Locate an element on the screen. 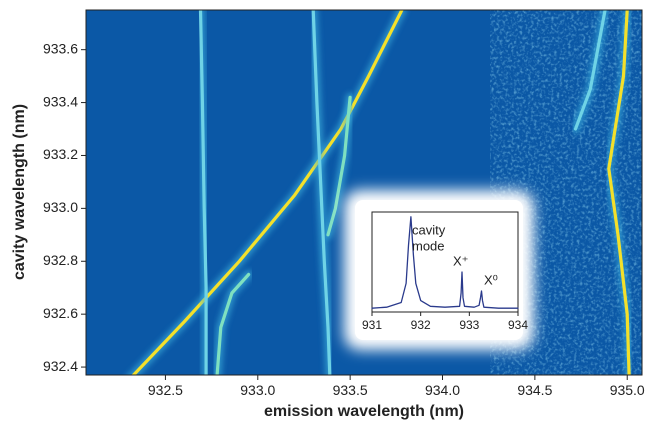  y-tick-label: 933.4 is located at coordinates (60, 101).